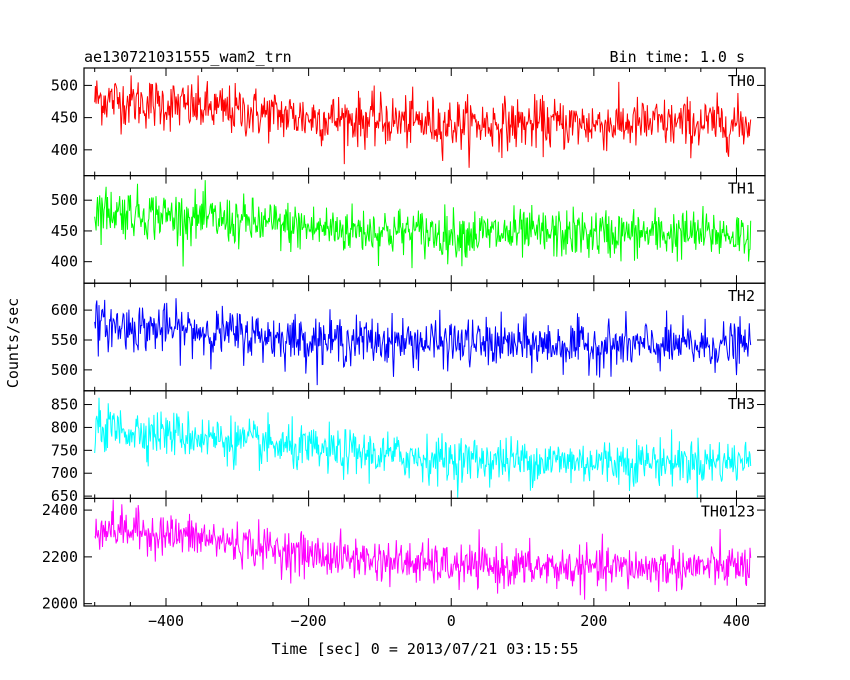 This screenshot has width=850, height=680. Describe the element at coordinates (60, 557) in the screenshot. I see `y-tick-label: 2200` at that location.